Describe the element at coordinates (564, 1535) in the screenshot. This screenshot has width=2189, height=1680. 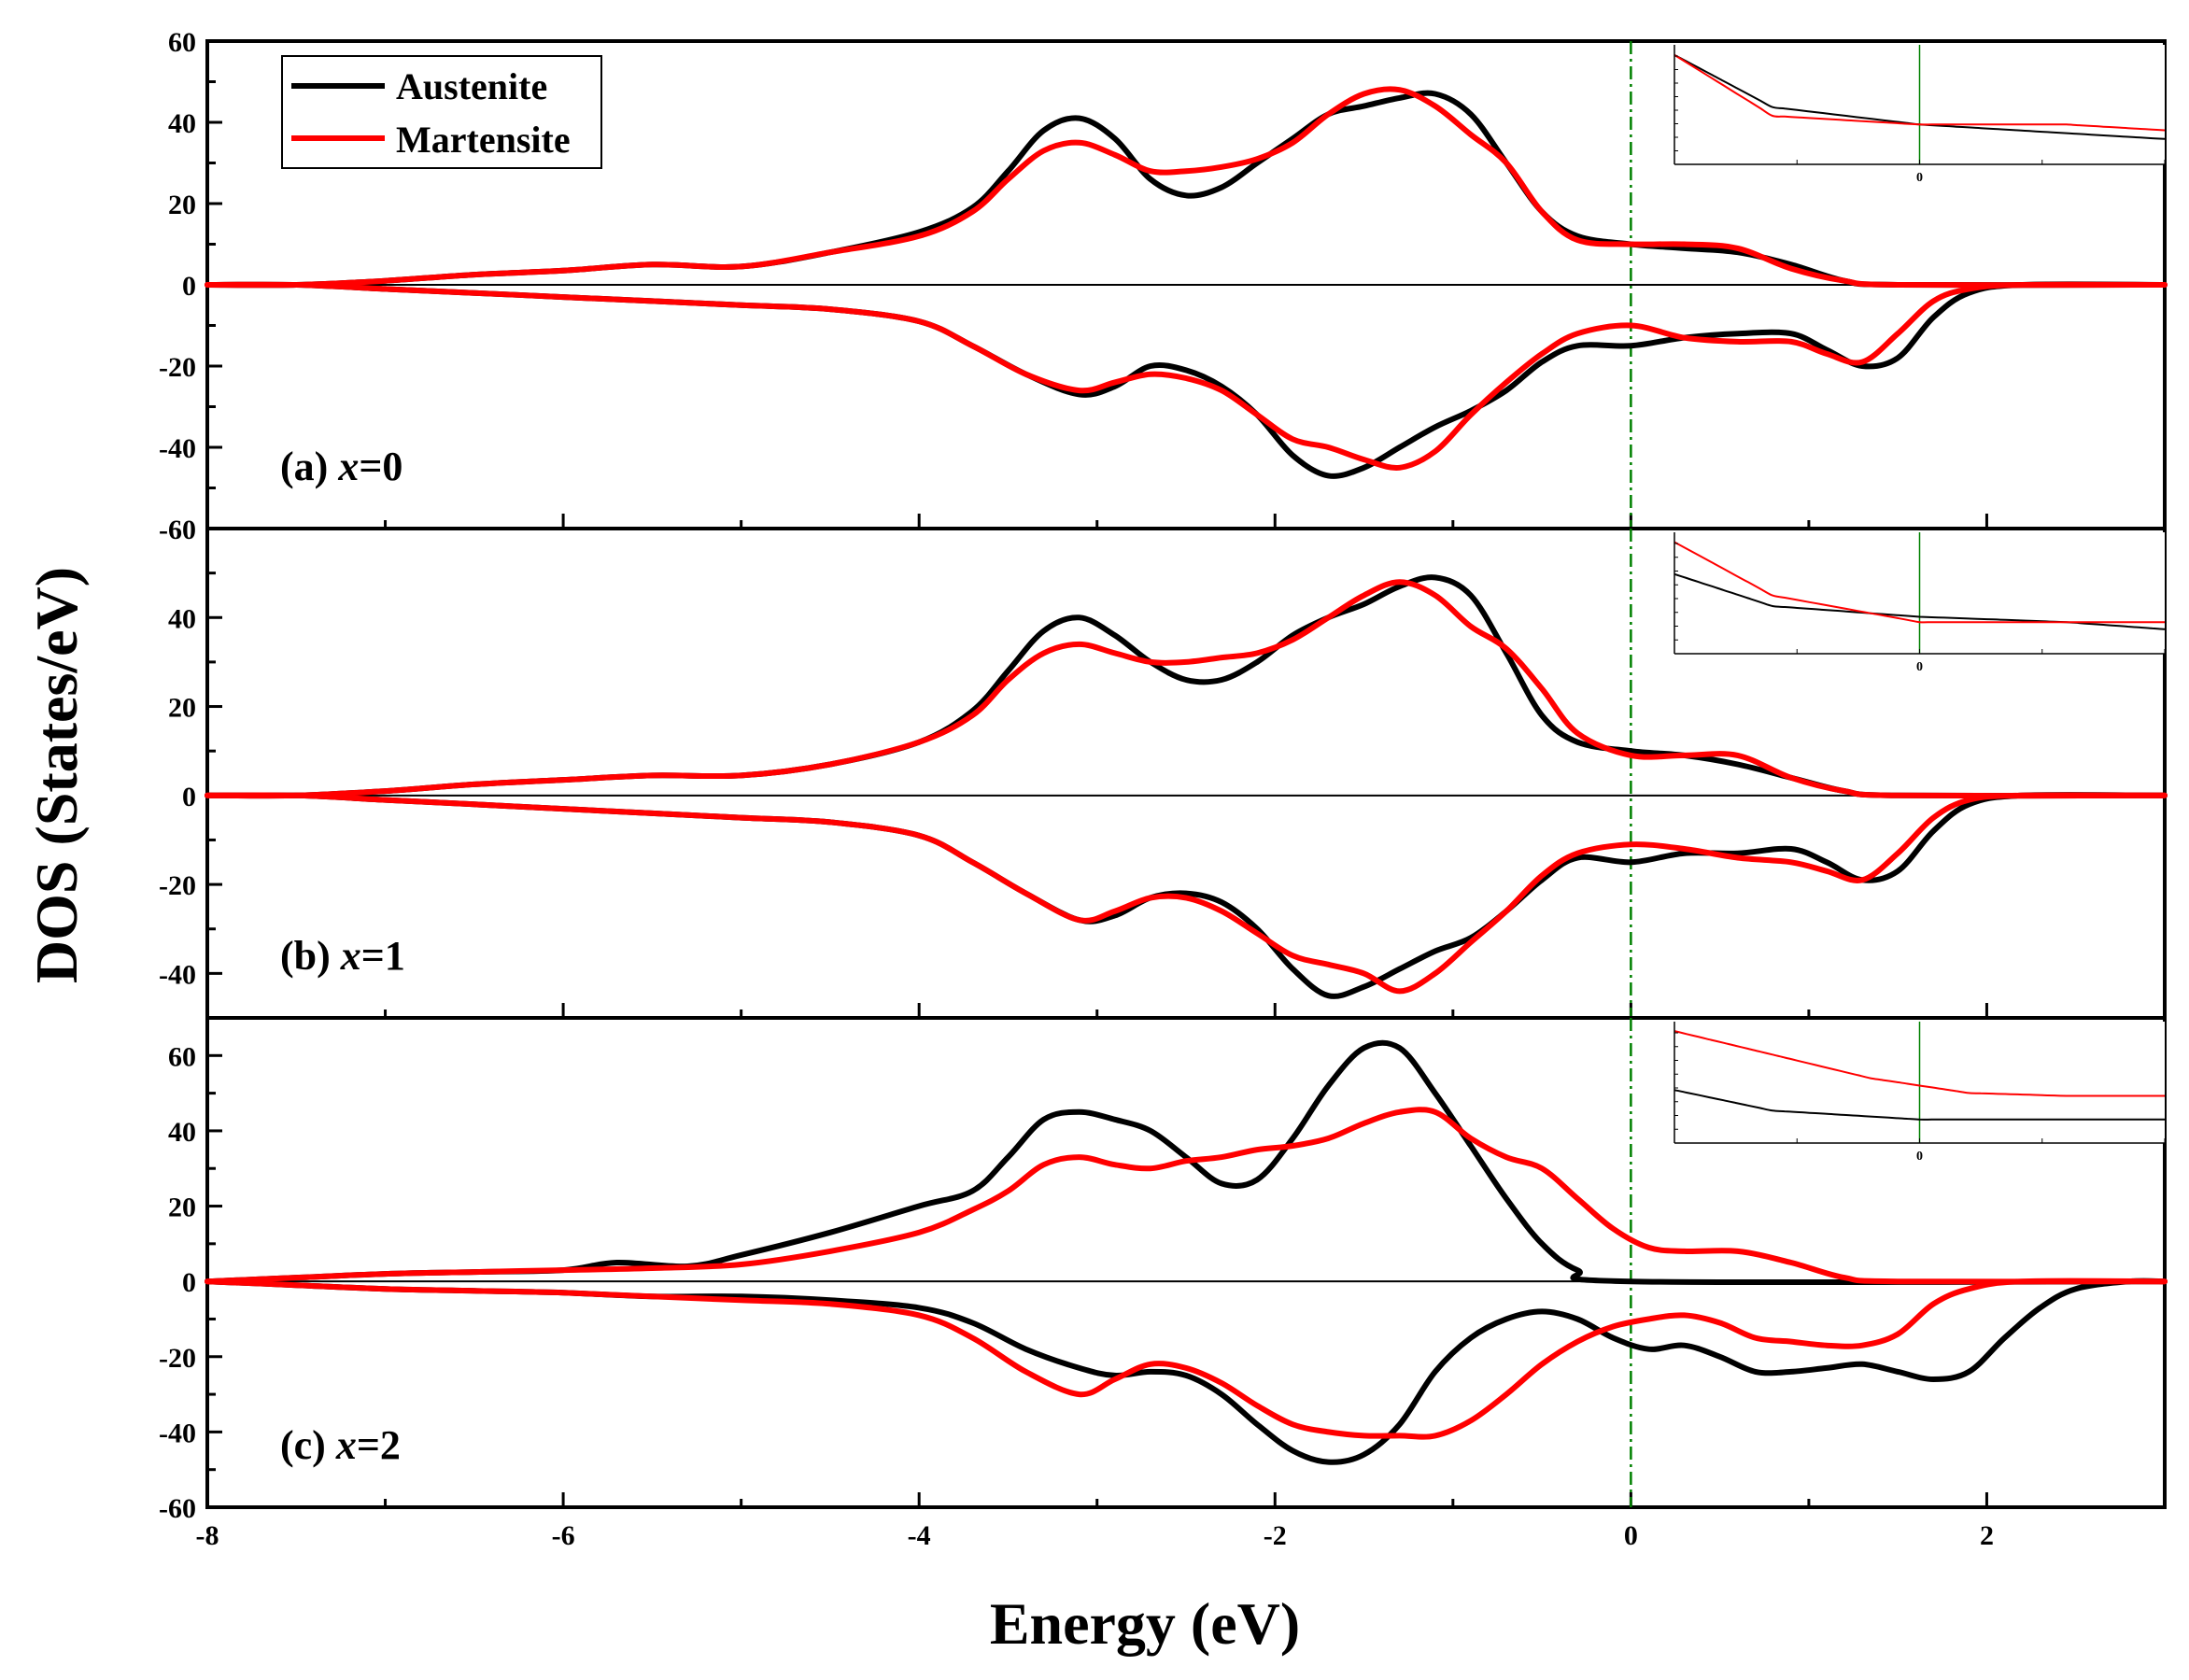
I see `x-tick-label: -6` at that location.